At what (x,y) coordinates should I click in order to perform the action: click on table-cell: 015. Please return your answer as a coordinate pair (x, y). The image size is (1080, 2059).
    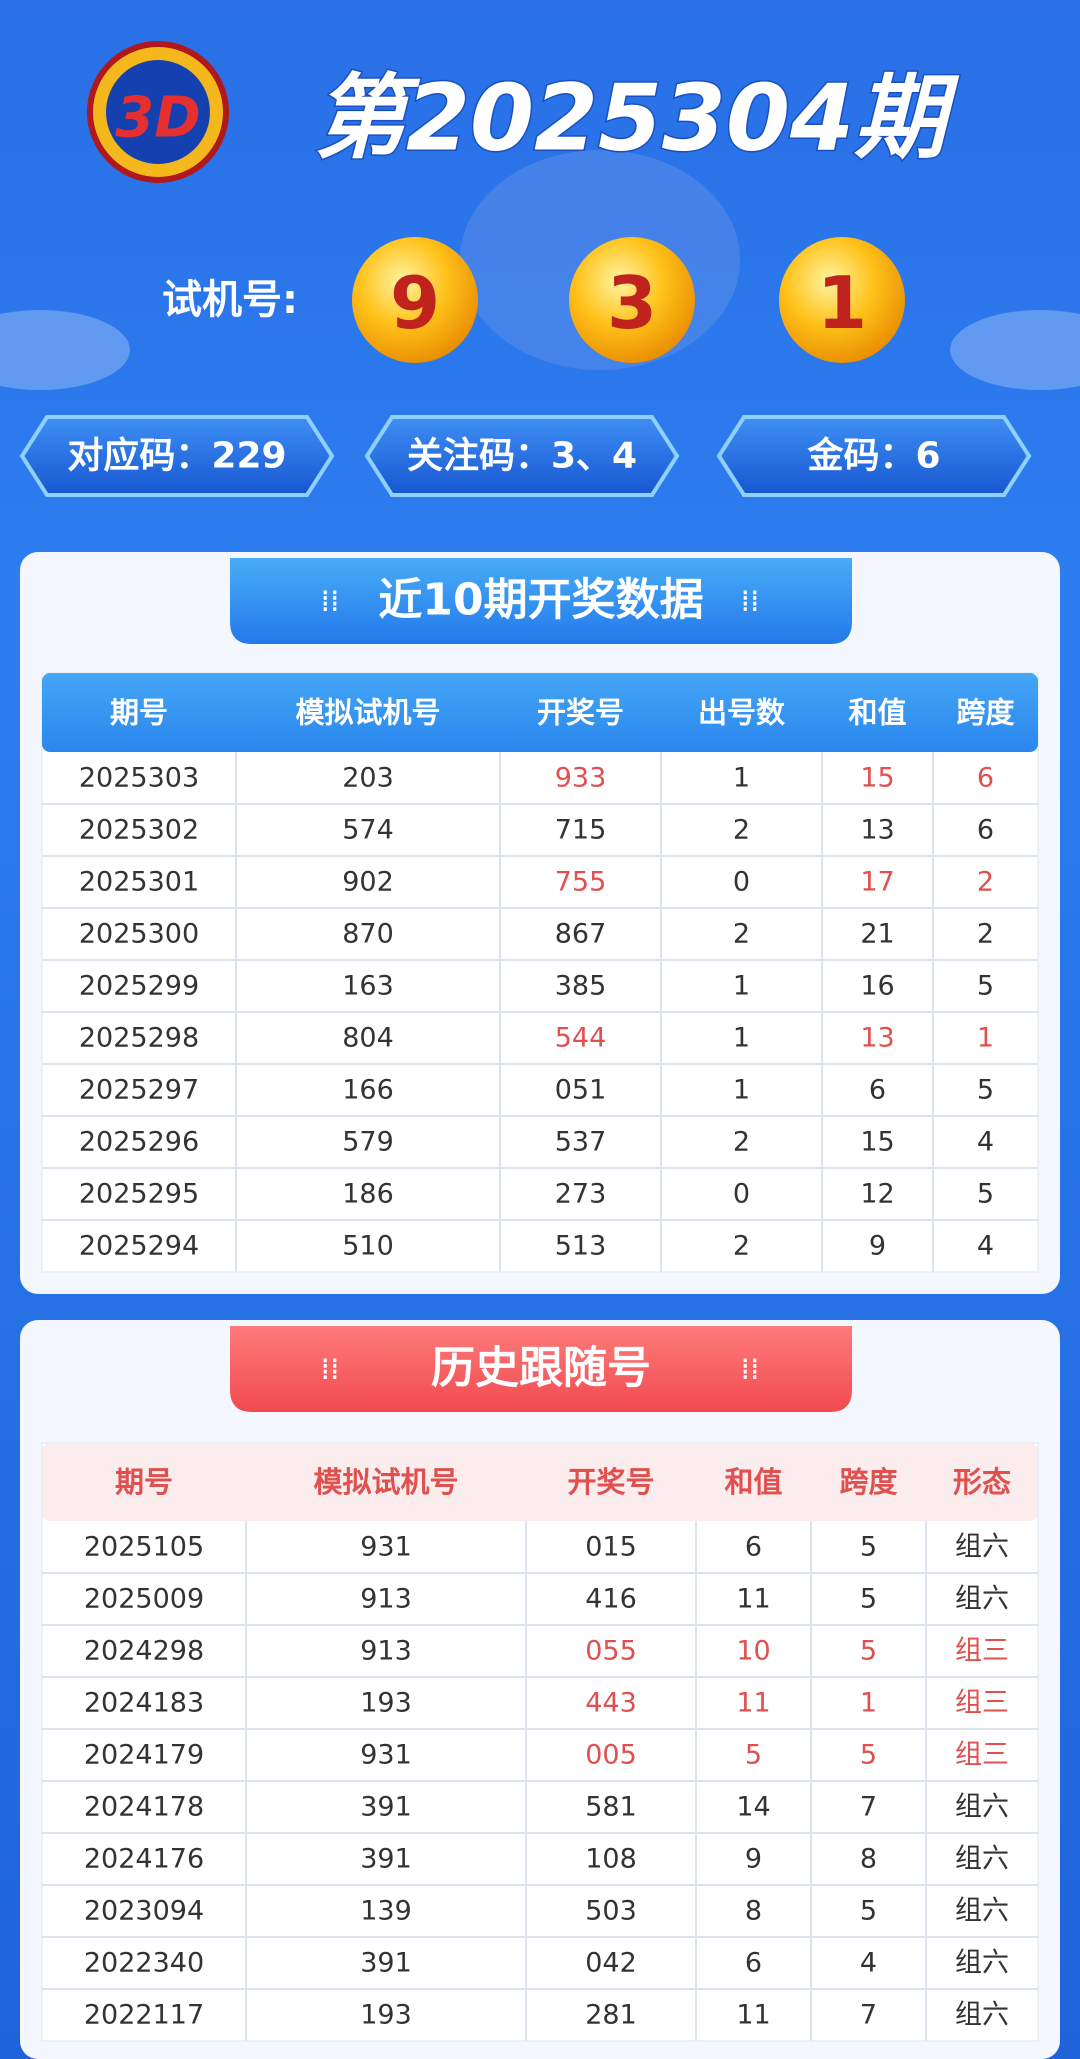
    Looking at the image, I should click on (611, 1547).